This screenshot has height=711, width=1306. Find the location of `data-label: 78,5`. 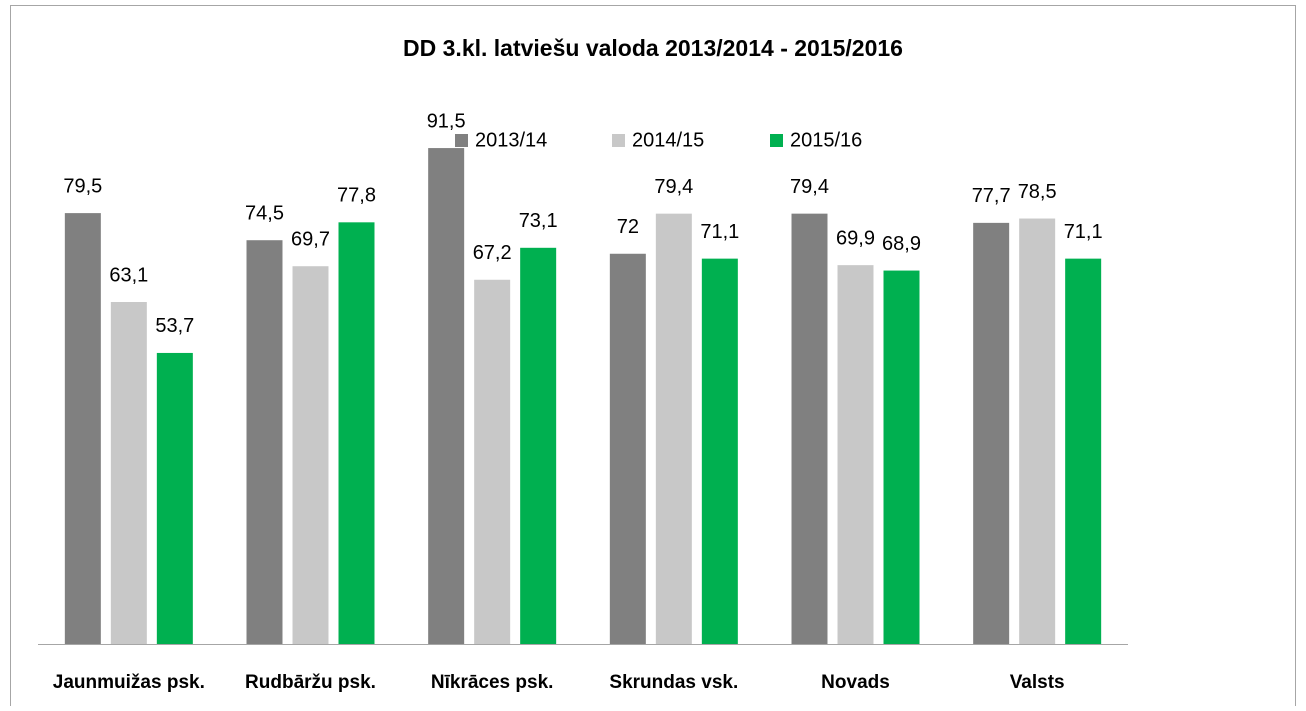

data-label: 78,5 is located at coordinates (1037, 192).